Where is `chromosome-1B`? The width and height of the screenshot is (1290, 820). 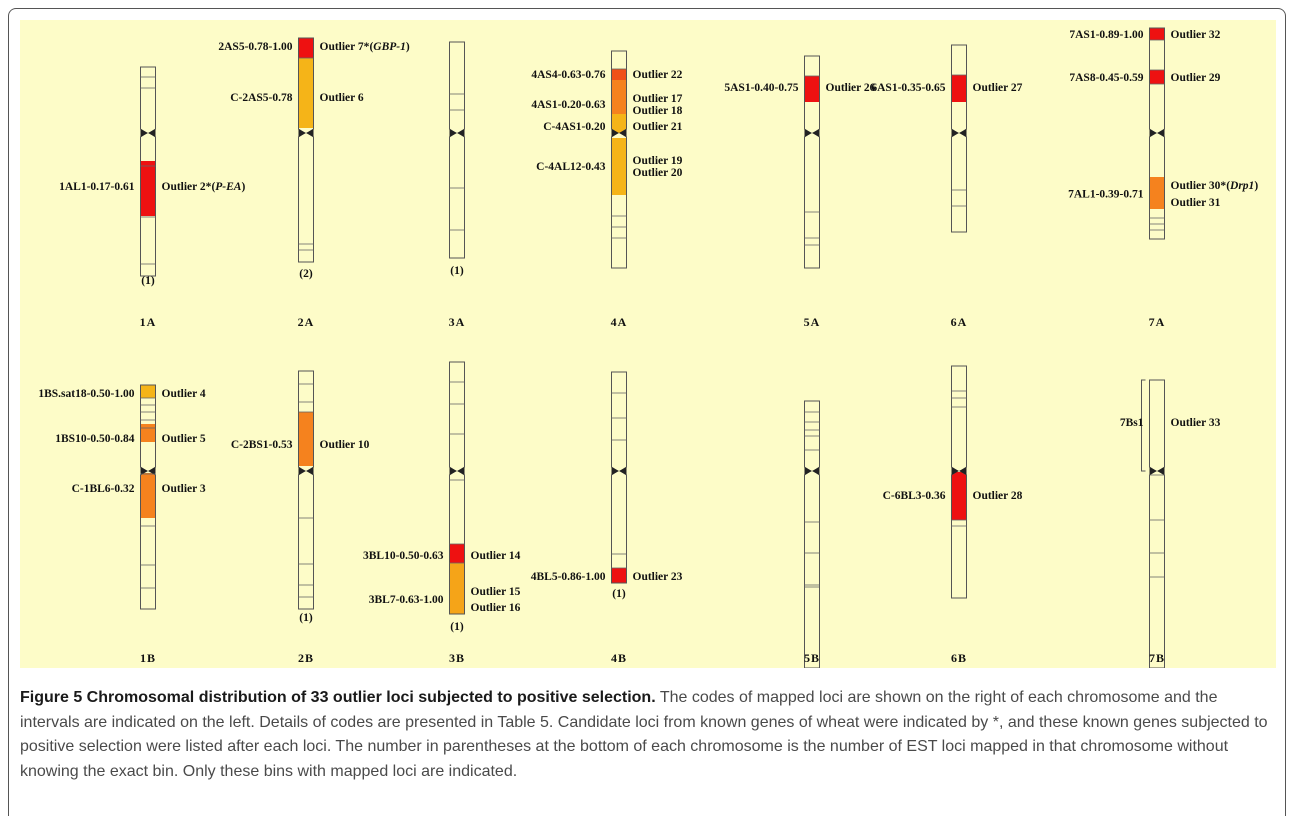 chromosome-1B is located at coordinates (148, 497).